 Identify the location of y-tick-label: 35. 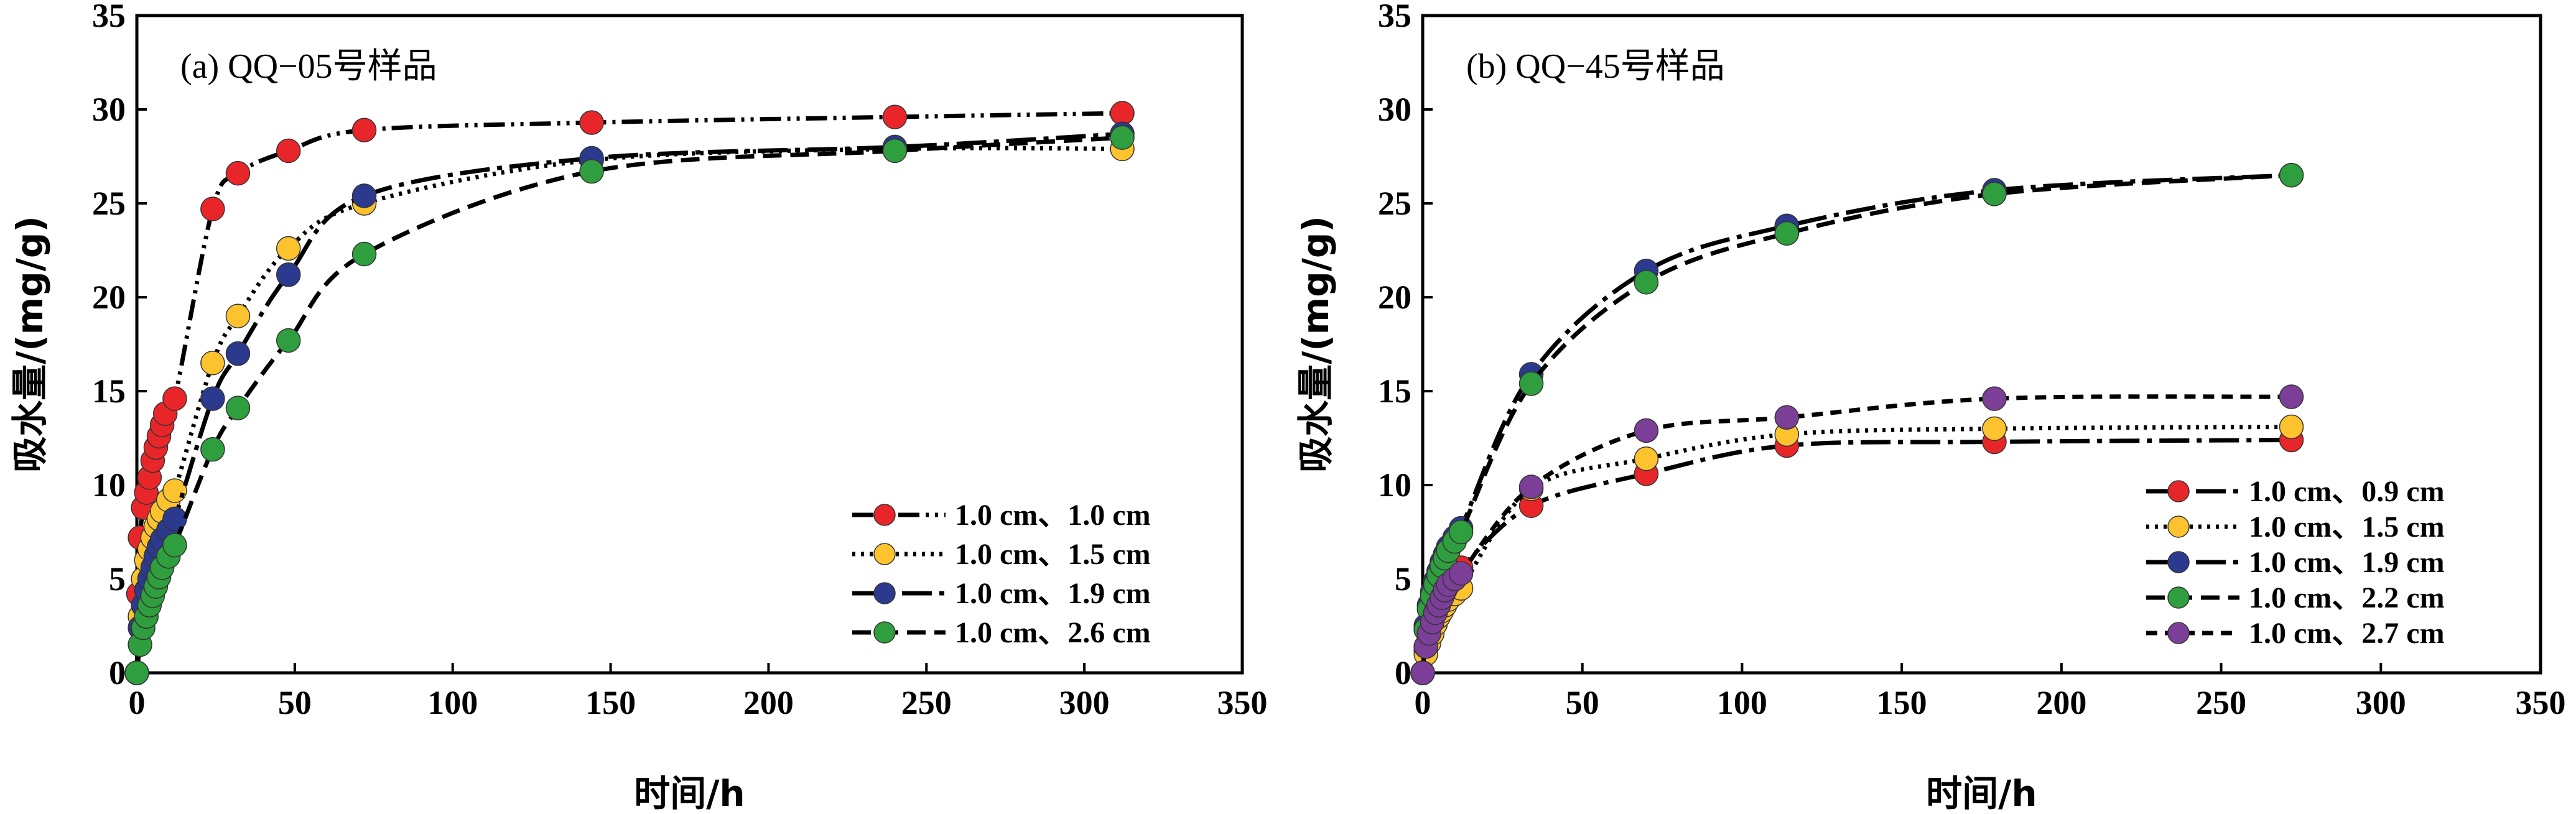
(109, 17).